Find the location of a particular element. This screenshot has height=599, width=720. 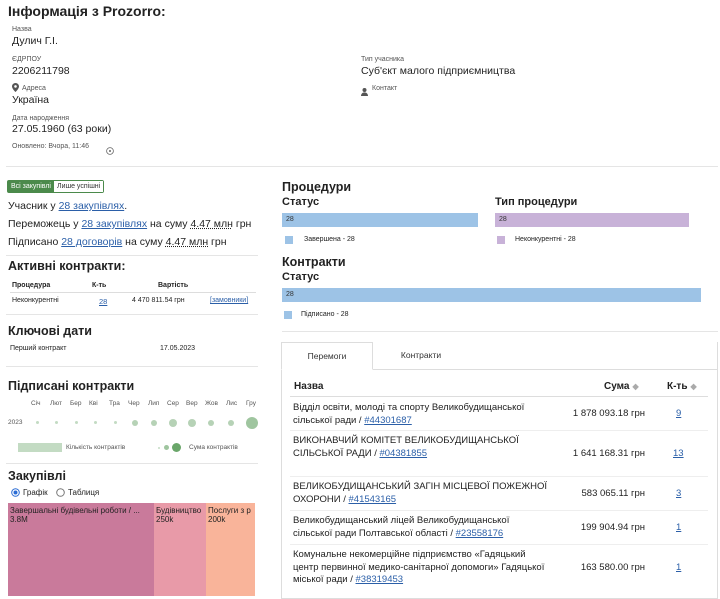

tab-contracts: Контракти is located at coordinates (421, 355).